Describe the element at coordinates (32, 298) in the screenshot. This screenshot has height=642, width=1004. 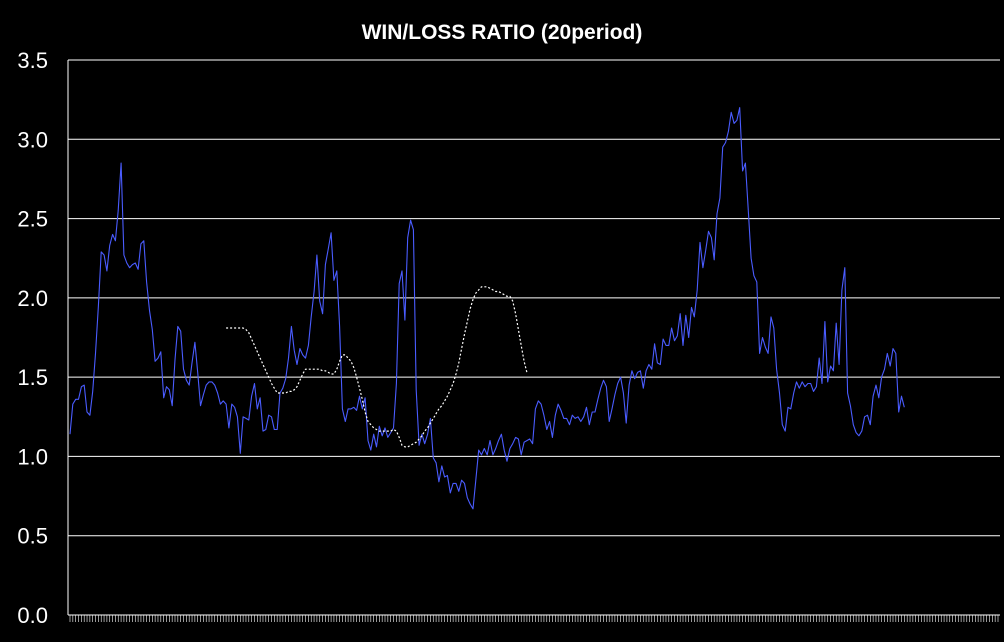
I see `y-tick-label: 2.0` at that location.